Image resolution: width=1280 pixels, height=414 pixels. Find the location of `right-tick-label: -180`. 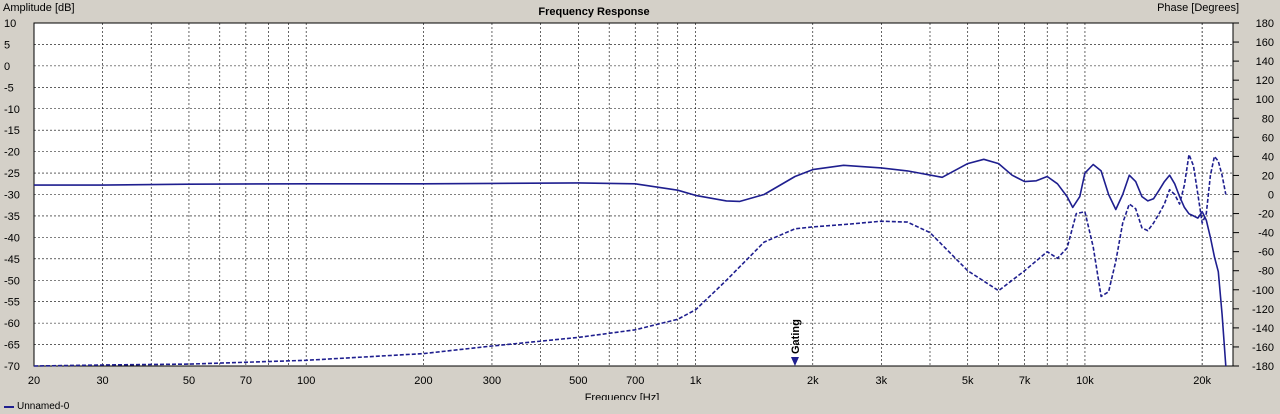

right-tick-label: -180 is located at coordinates (1263, 367).